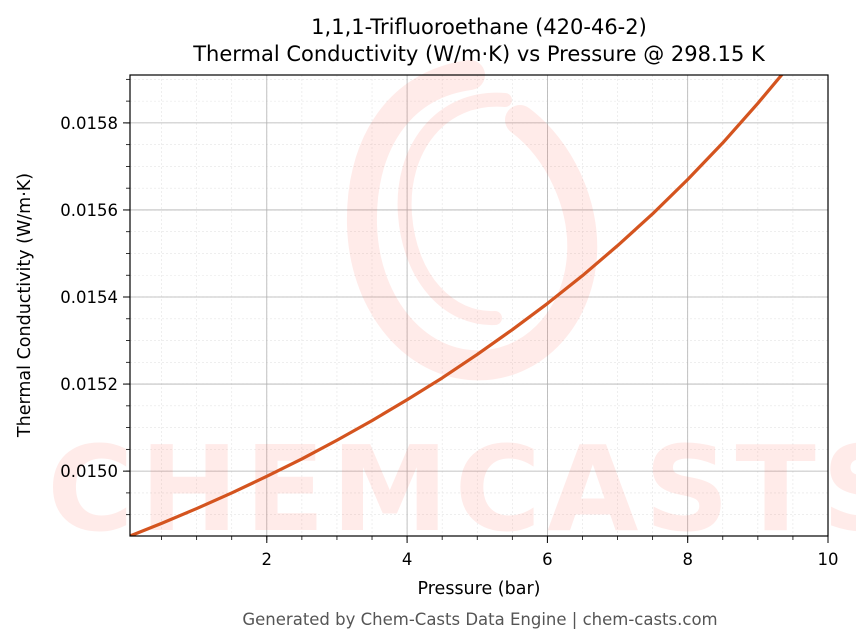  Describe the element at coordinates (89, 123) in the screenshot. I see `y-tick-label: 0.0158` at that location.